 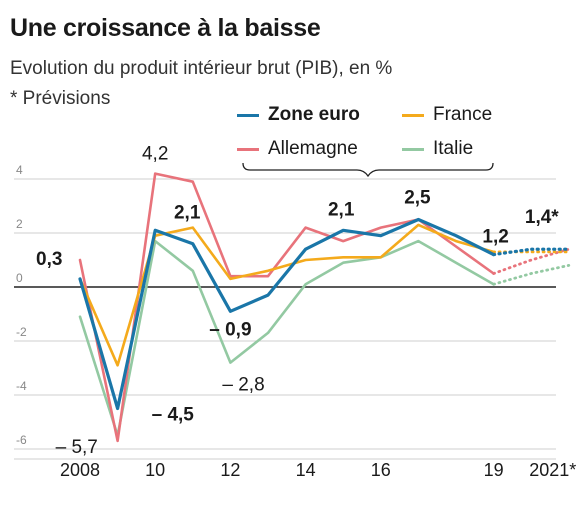 What do you see at coordinates (60, 98) in the screenshot?
I see `forecast-note: * Prévisions` at bounding box center [60, 98].